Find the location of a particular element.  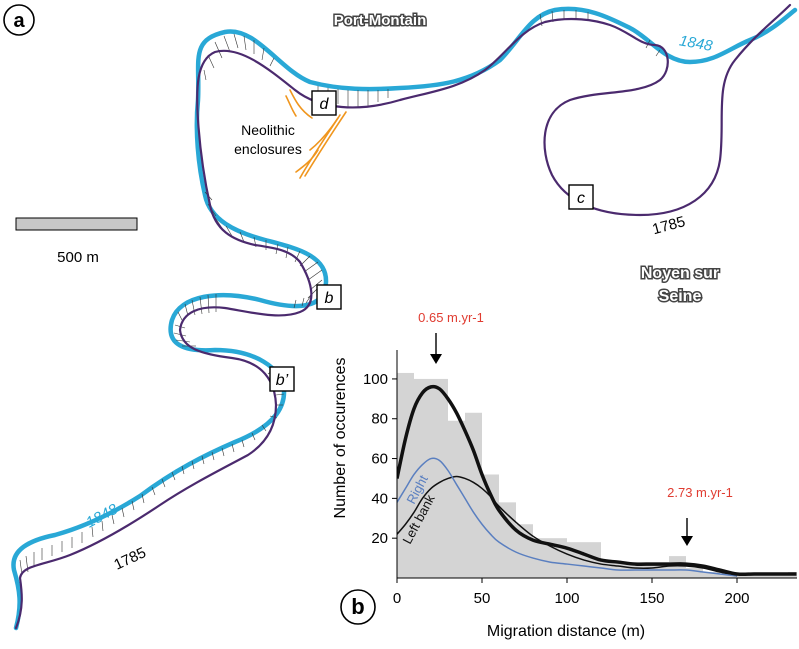

scale-label: 500 m is located at coordinates (78, 257).